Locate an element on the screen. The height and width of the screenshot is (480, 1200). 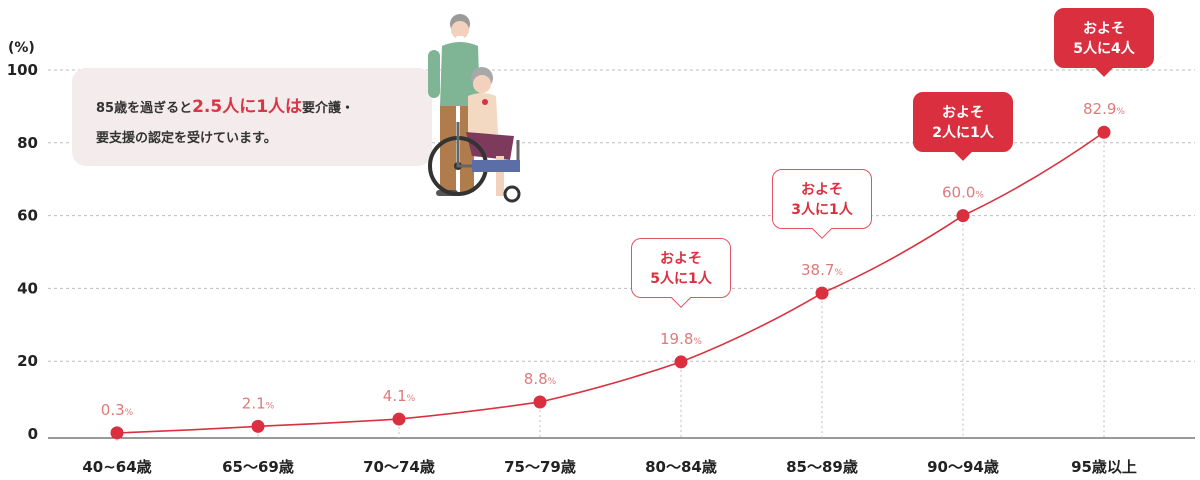
y-axis: (%) 0 20 40 60 80 100 is located at coordinates (22, 241).